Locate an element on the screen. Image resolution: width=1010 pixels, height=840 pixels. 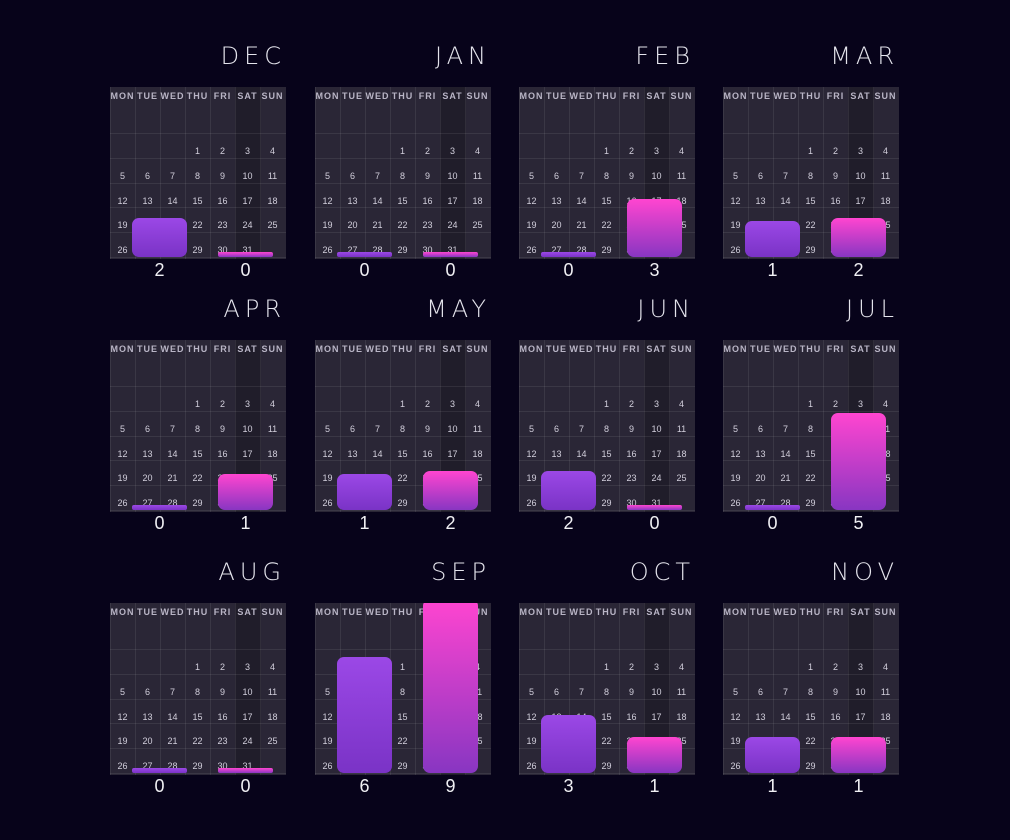
day-number: 23 is located at coordinates (427, 225).